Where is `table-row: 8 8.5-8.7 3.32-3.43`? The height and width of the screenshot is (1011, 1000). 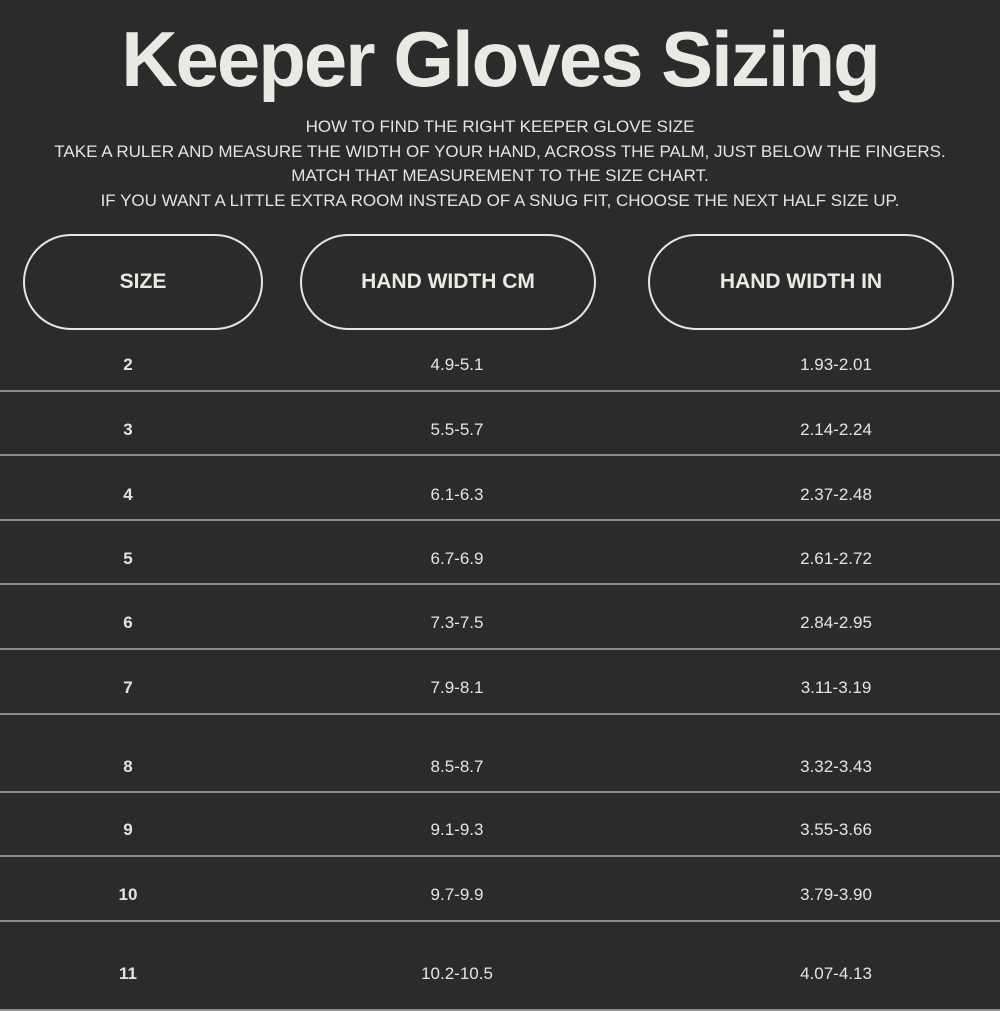 table-row: 8 8.5-8.7 3.32-3.43 is located at coordinates (500, 753).